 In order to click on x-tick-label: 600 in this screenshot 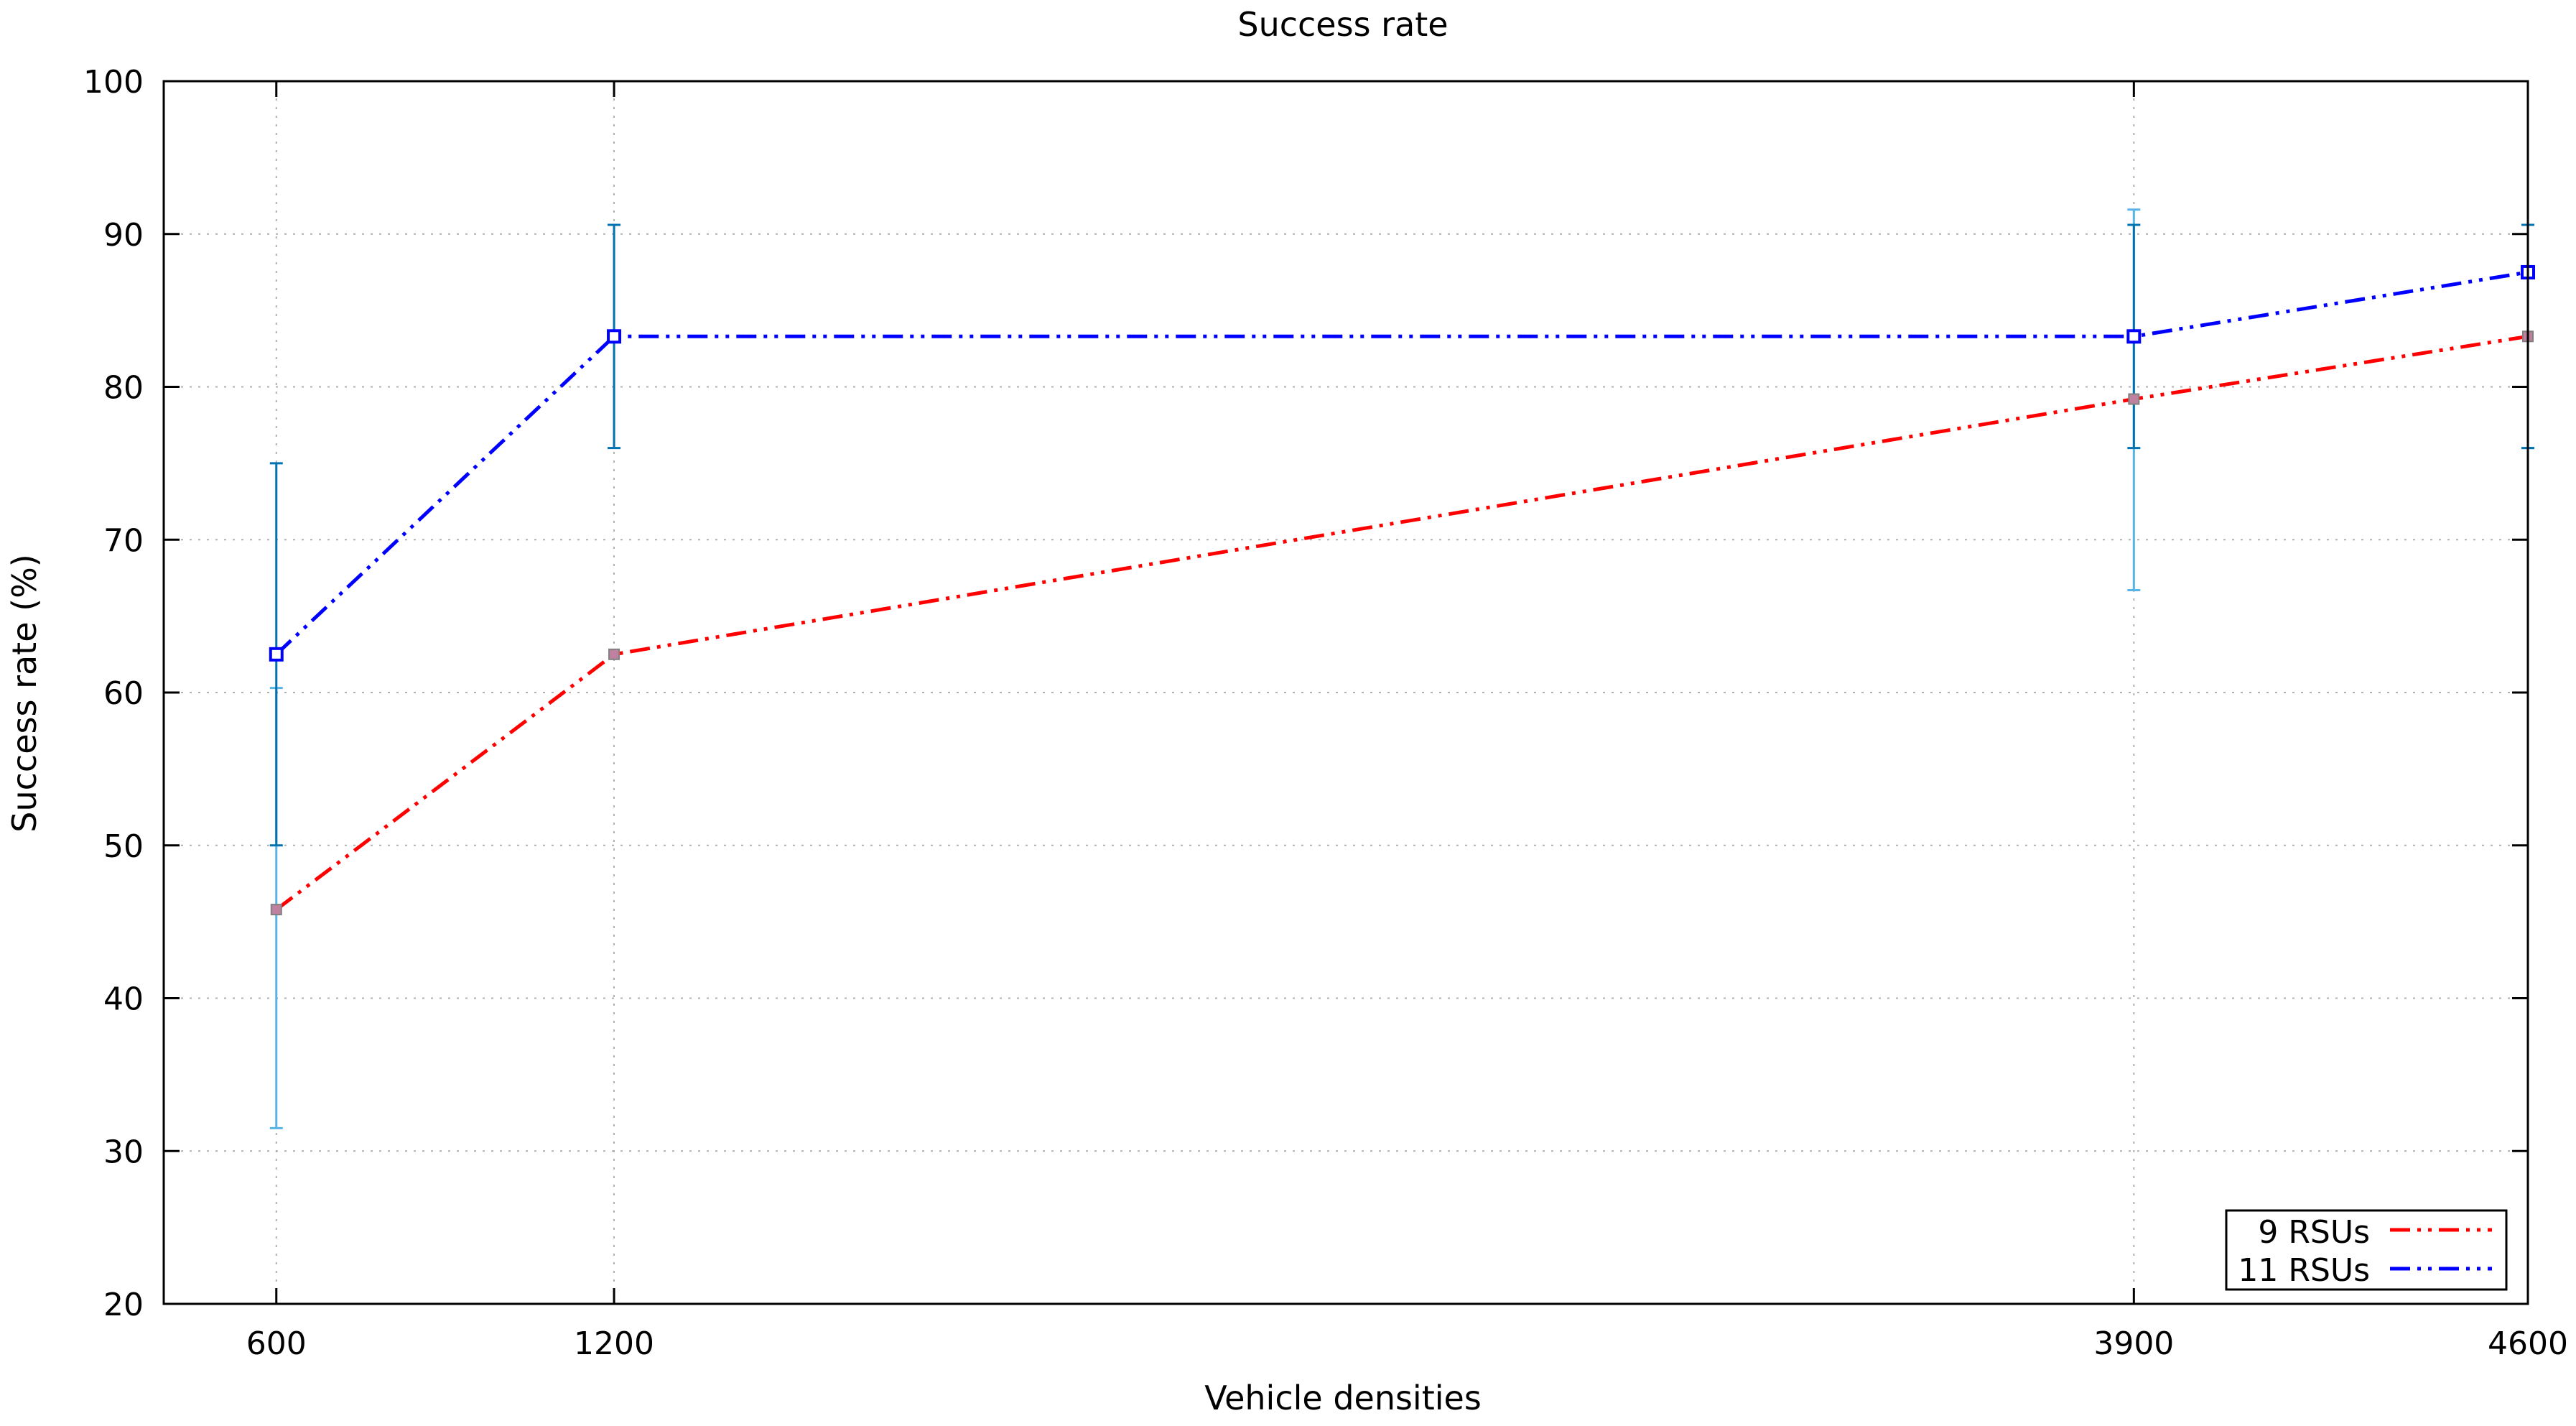, I will do `click(276, 1343)`.